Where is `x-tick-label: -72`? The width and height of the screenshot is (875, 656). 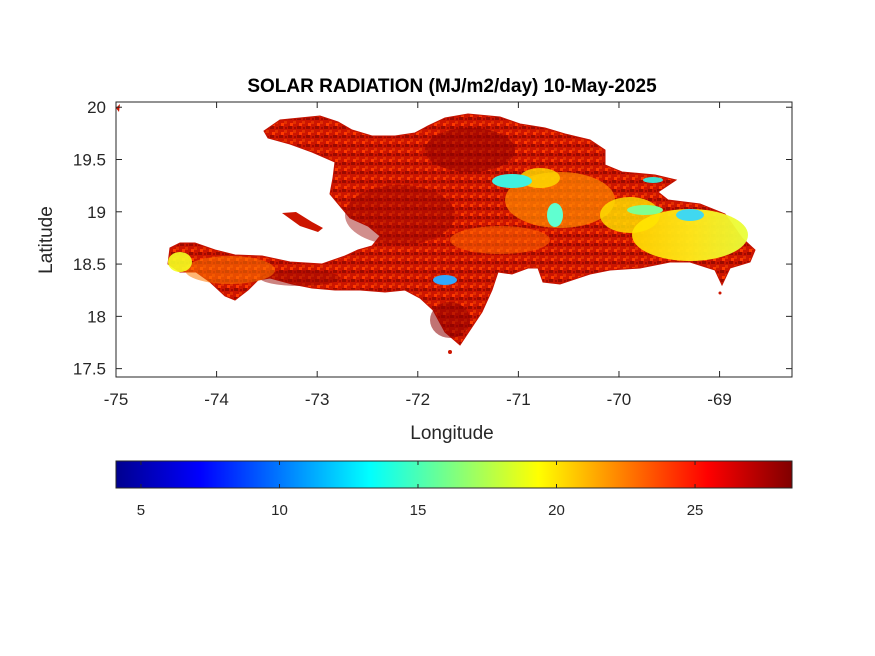
x-tick-label: -72 is located at coordinates (417, 399).